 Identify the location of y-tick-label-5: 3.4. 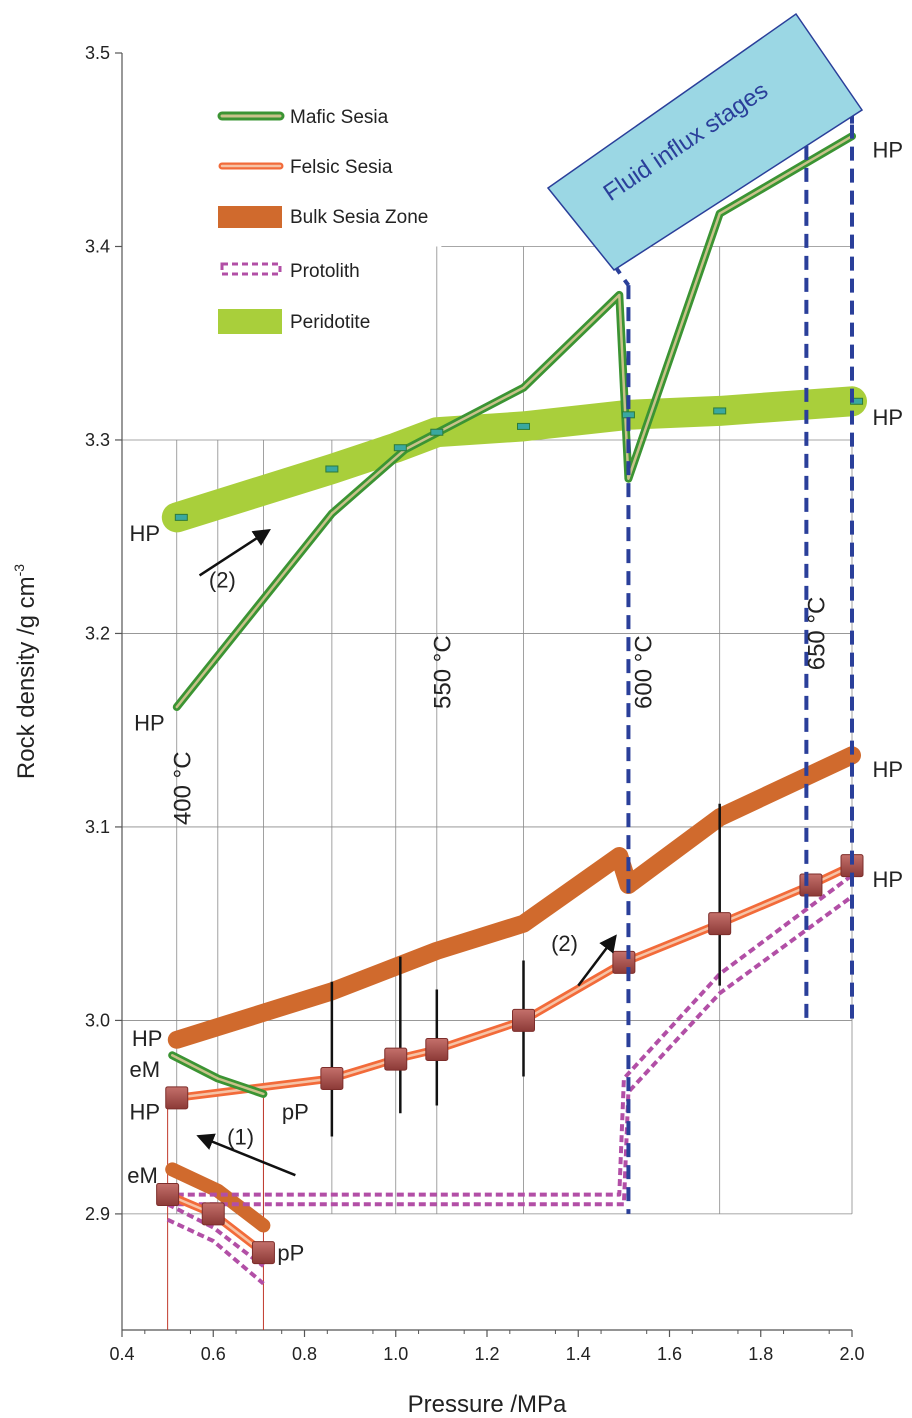
(97, 246).